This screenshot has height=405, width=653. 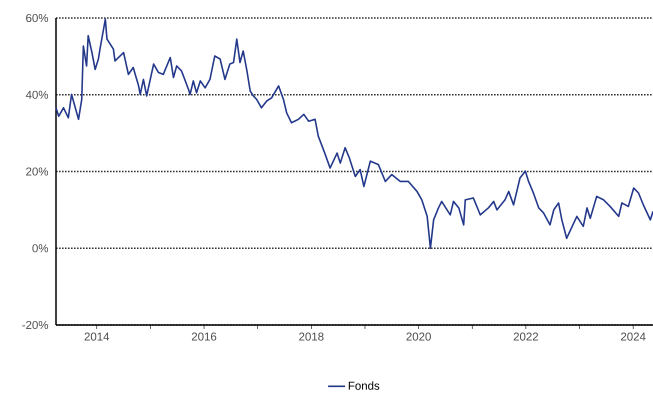 What do you see at coordinates (97, 336) in the screenshot?
I see `x-tick-label: 2014` at bounding box center [97, 336].